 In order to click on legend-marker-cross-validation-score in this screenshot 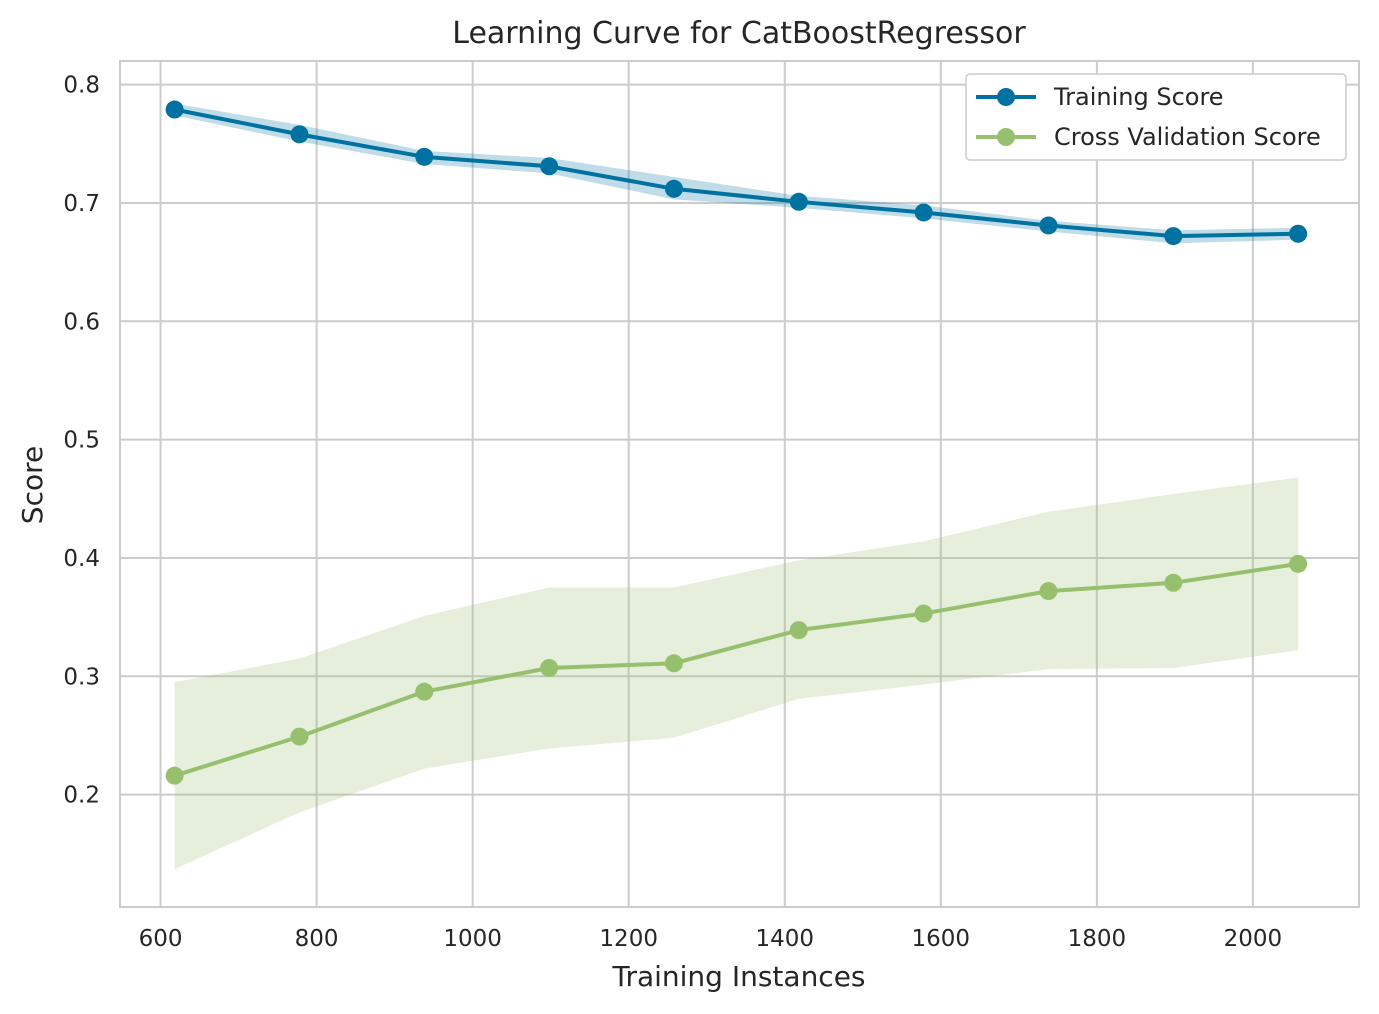, I will do `click(1006, 137)`.